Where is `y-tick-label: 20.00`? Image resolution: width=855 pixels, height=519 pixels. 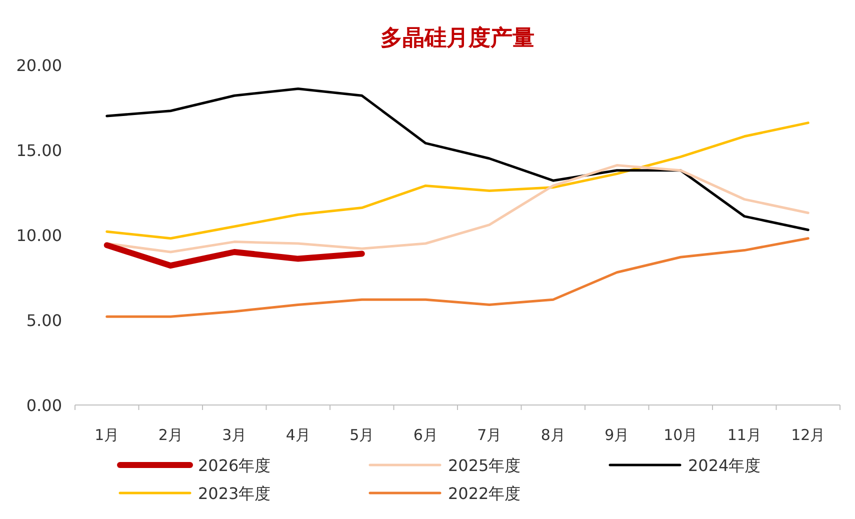 y-tick-label: 20.00 is located at coordinates (39, 65).